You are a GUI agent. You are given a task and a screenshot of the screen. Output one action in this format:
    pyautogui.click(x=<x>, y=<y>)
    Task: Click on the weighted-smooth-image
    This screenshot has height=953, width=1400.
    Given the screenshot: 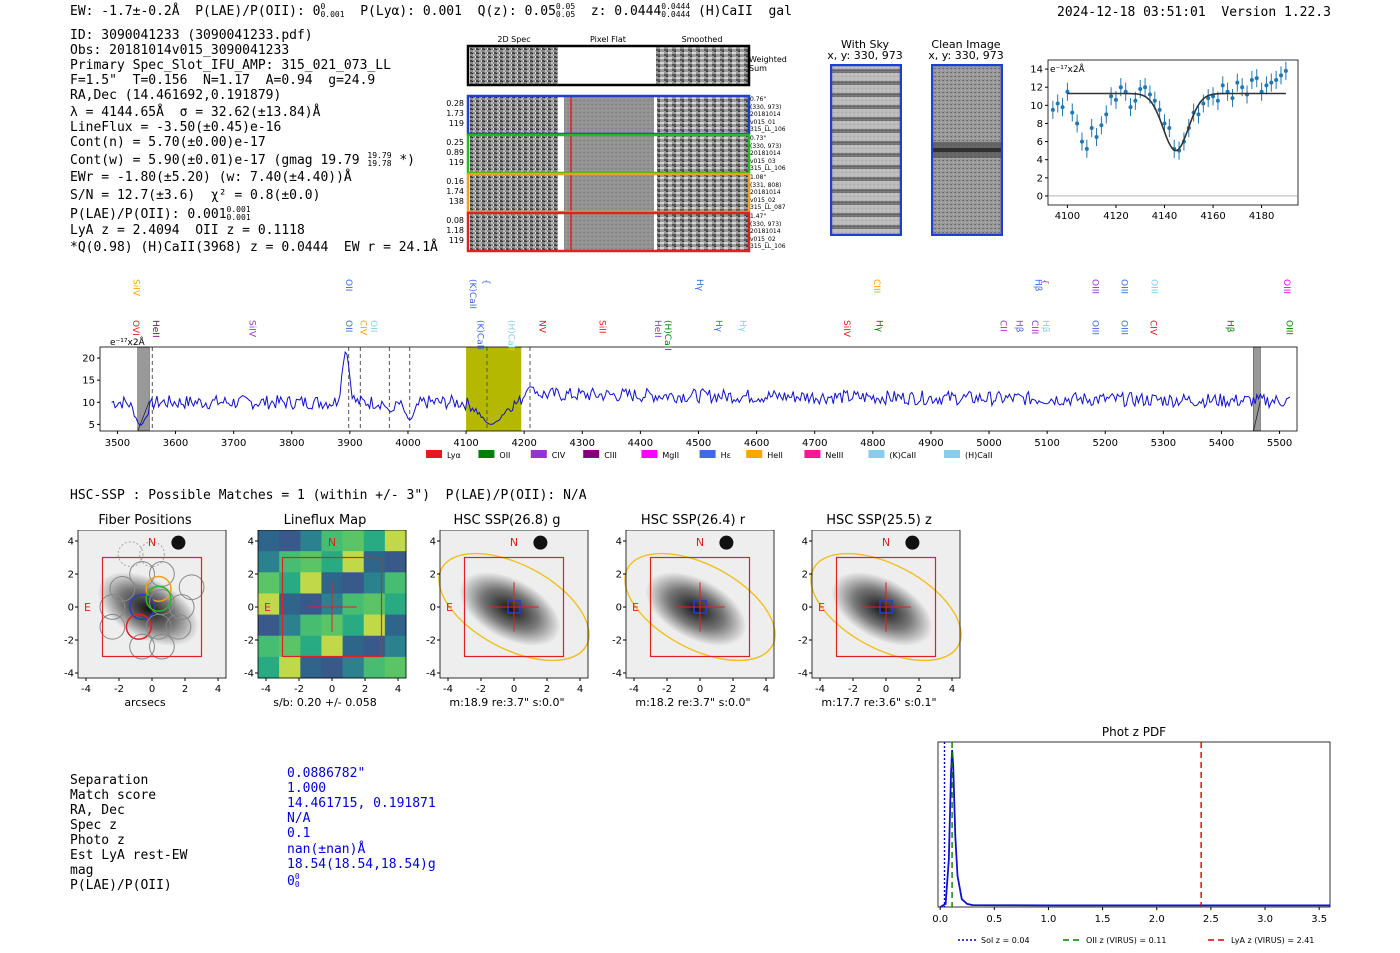 What is the action you would take?
    pyautogui.click(x=702, y=65)
    